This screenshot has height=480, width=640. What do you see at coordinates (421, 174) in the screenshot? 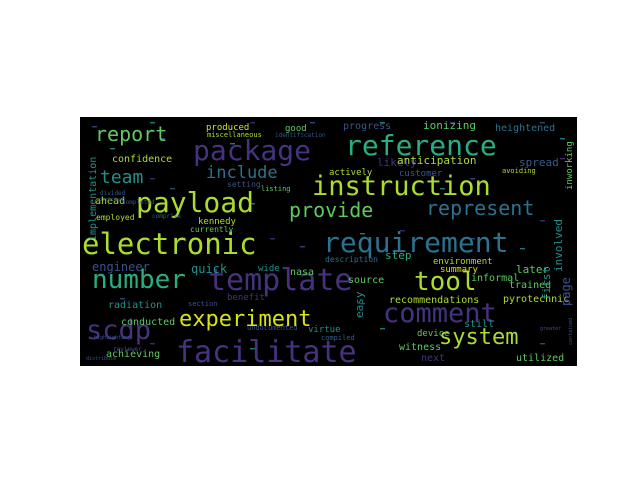
I see `word-customer: customer` at bounding box center [421, 174].